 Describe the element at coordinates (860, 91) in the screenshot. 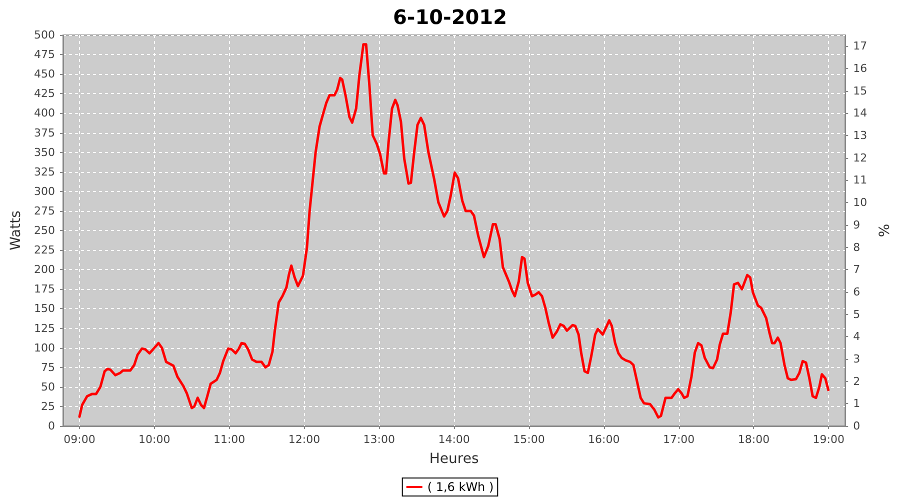

I see `y2-tick-label: 15` at that location.